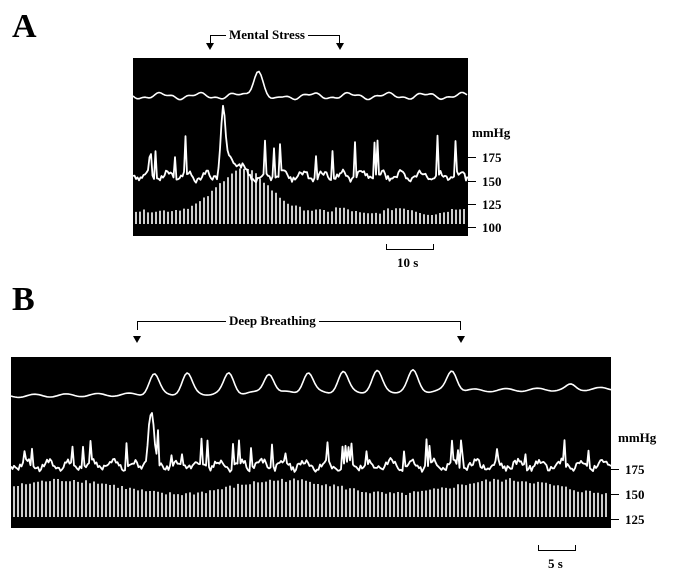 The width and height of the screenshot is (680, 571). Describe the element at coordinates (300, 196) in the screenshot. I see `panel-a-pressure-pulses` at that location.